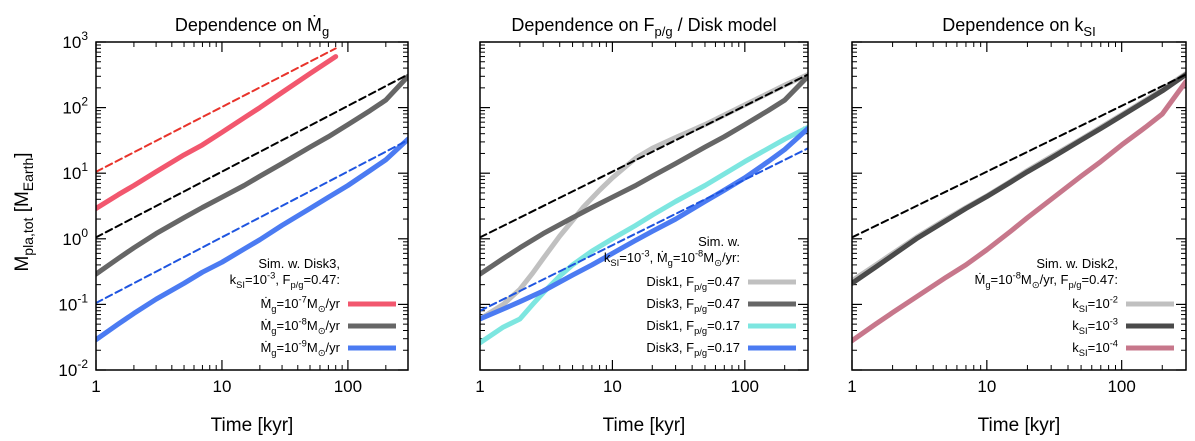 The height and width of the screenshot is (441, 1195). Describe the element at coordinates (285, 280) in the screenshot. I see `legend-header: kSI=10-3, Fp/g=0.47:` at that location.